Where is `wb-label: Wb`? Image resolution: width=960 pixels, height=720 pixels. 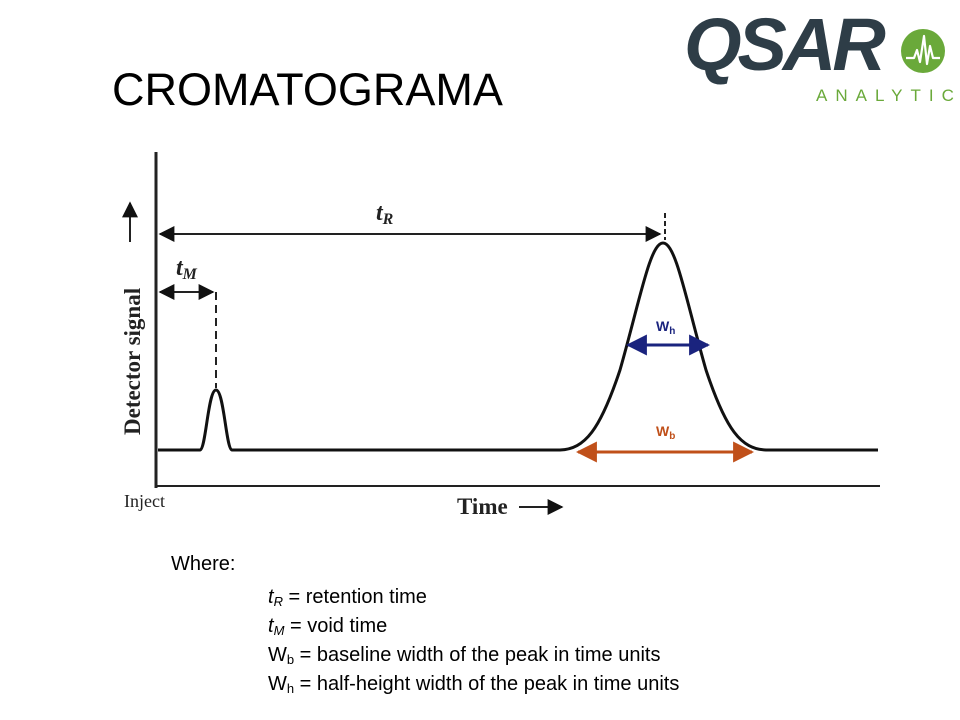
wb-label: Wb is located at coordinates (665, 432).